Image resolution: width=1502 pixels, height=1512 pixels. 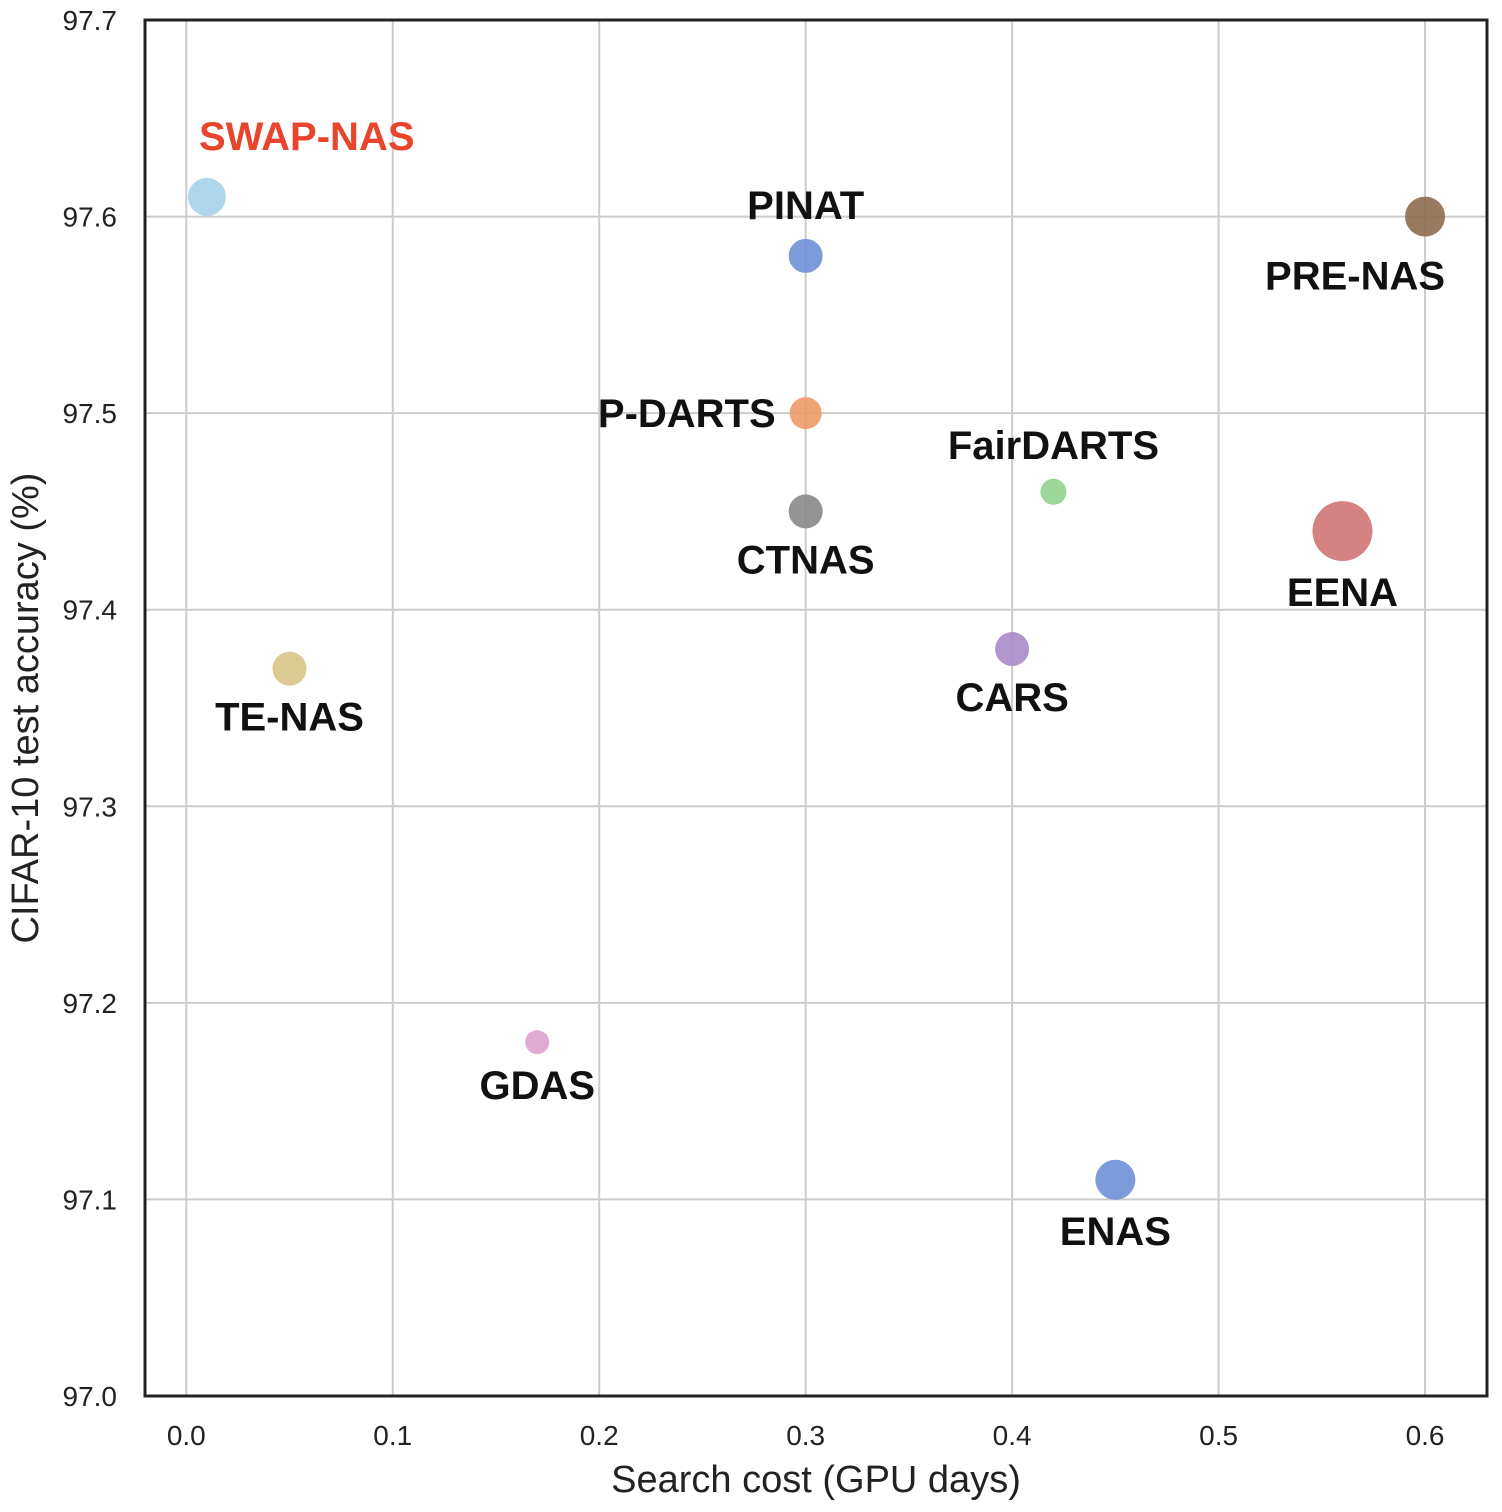 What do you see at coordinates (90, 1396) in the screenshot?
I see `y-tick-label: 97.0` at bounding box center [90, 1396].